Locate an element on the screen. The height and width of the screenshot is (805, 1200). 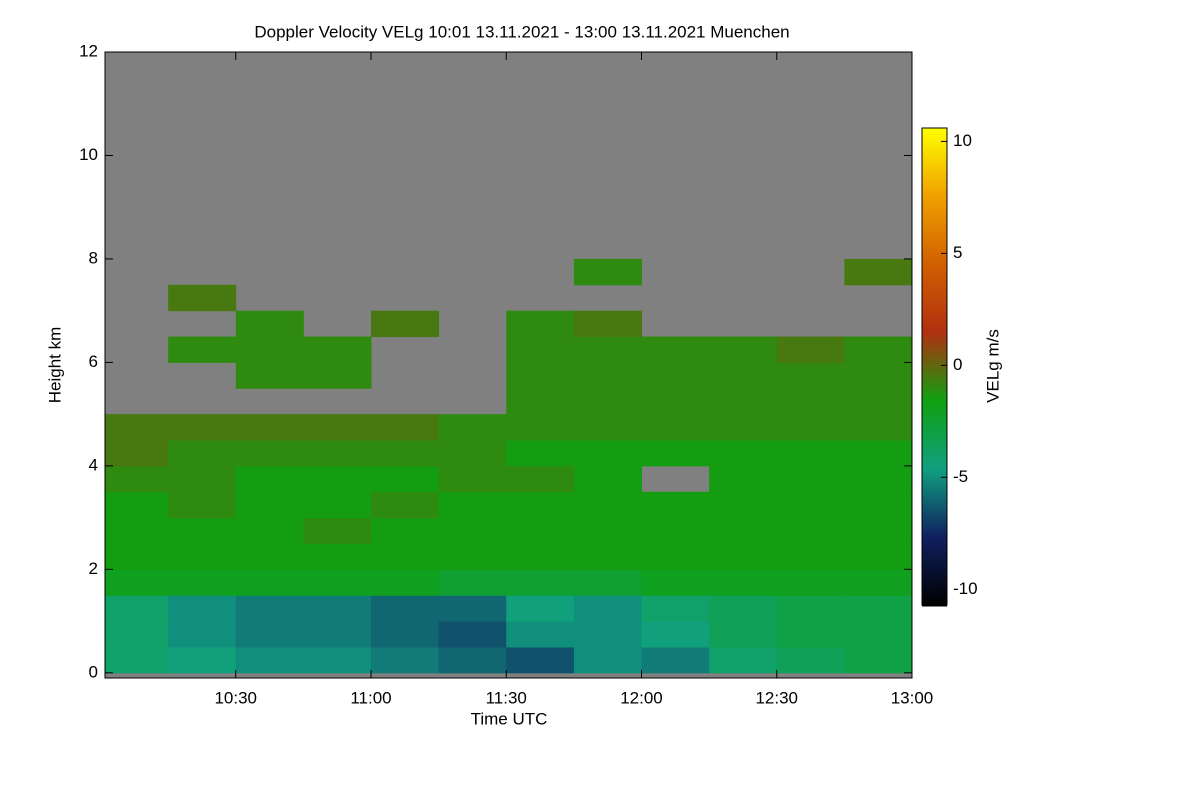
x-tick-label: 11:30 is located at coordinates (506, 697).